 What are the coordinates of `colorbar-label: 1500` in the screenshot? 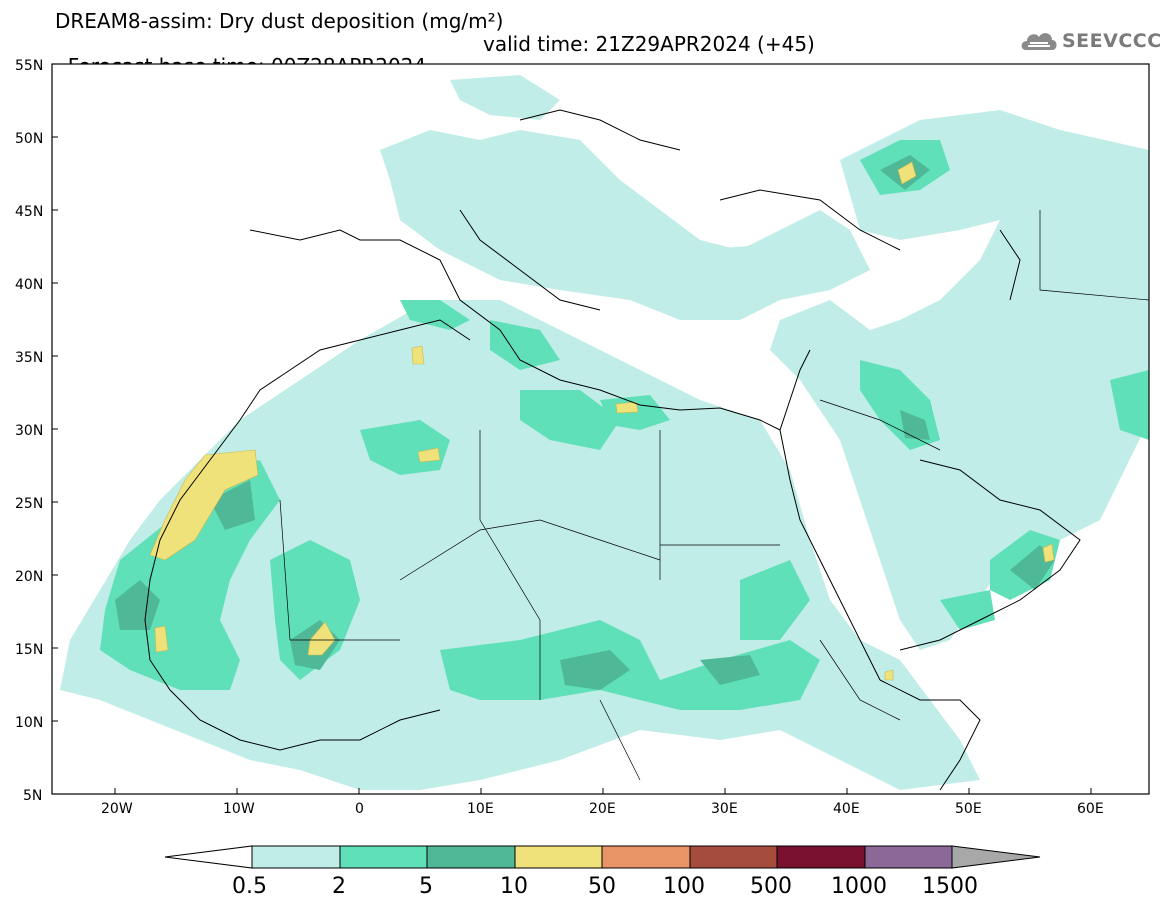 It's located at (950, 886).